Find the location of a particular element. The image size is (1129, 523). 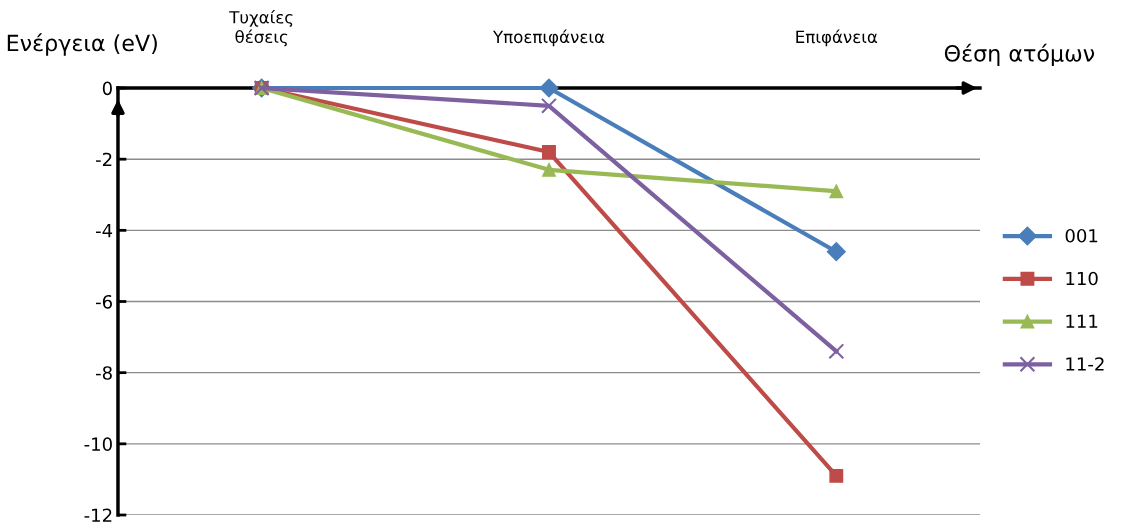

y-tick-label: -6 is located at coordinates (104, 301).